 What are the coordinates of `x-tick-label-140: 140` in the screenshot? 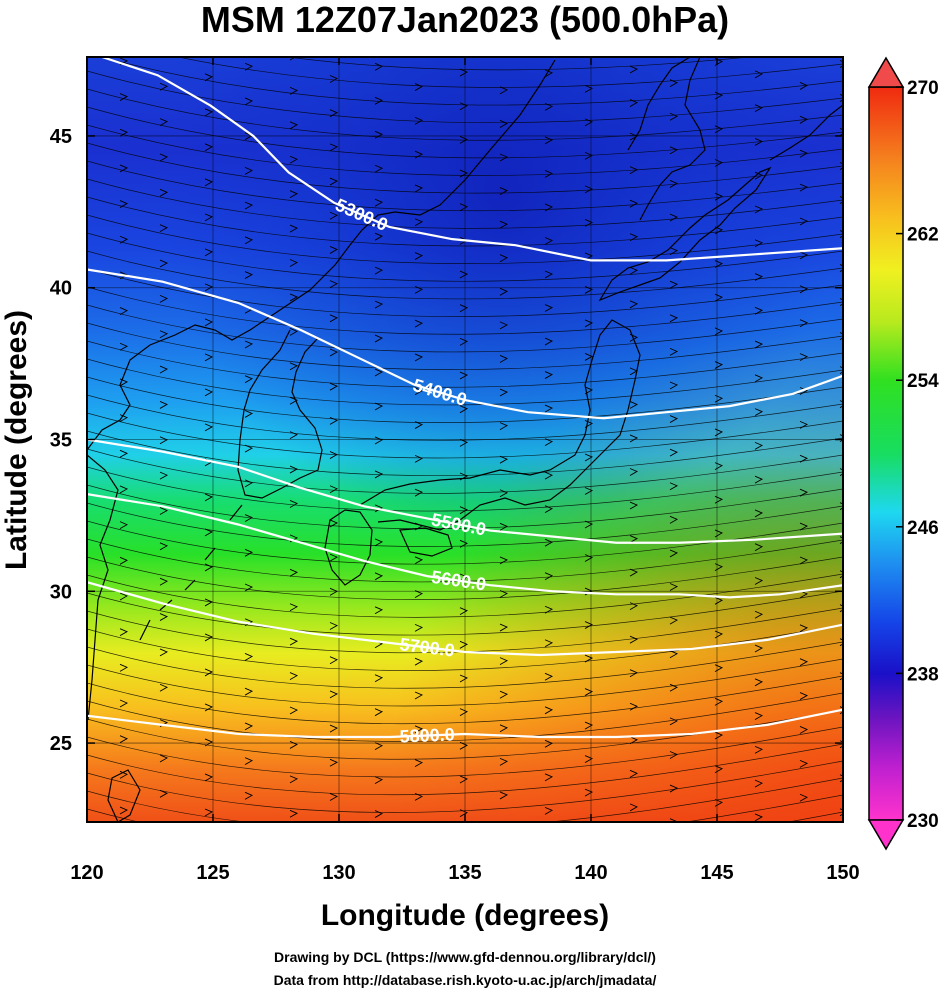 It's located at (590, 873).